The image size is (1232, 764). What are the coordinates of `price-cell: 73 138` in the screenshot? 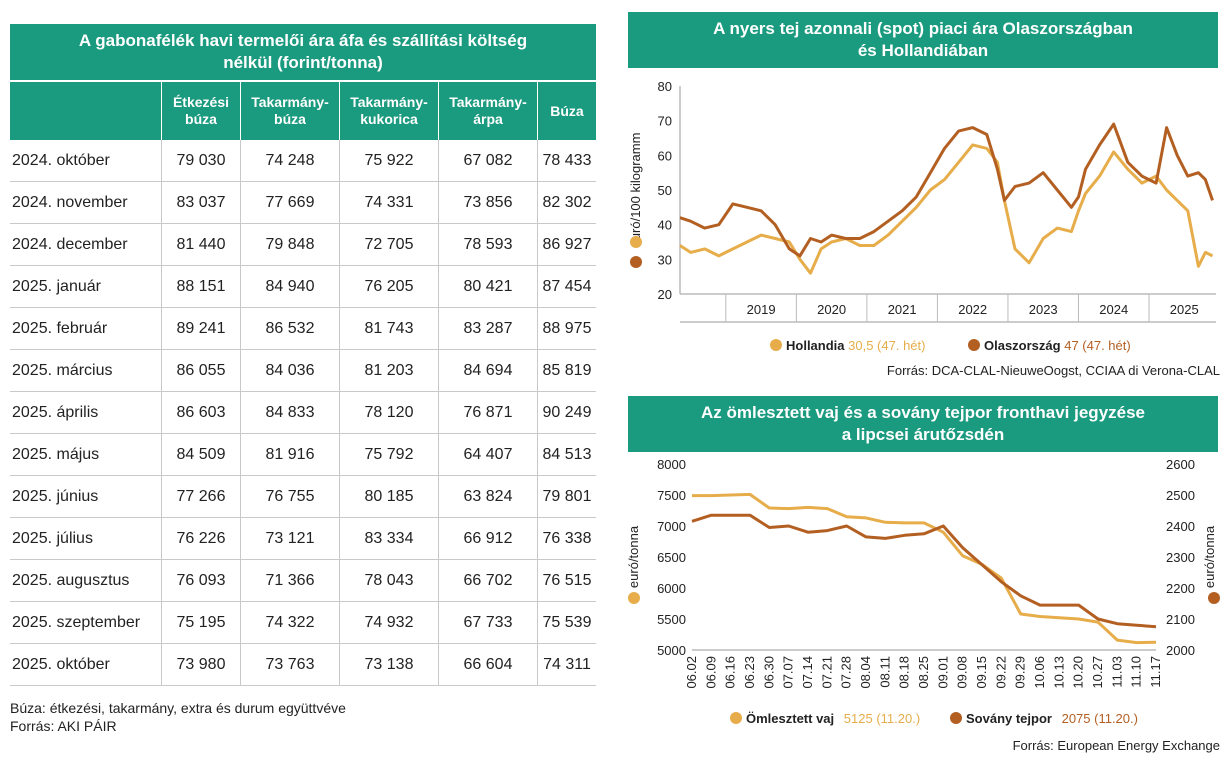 It's located at (389, 664).